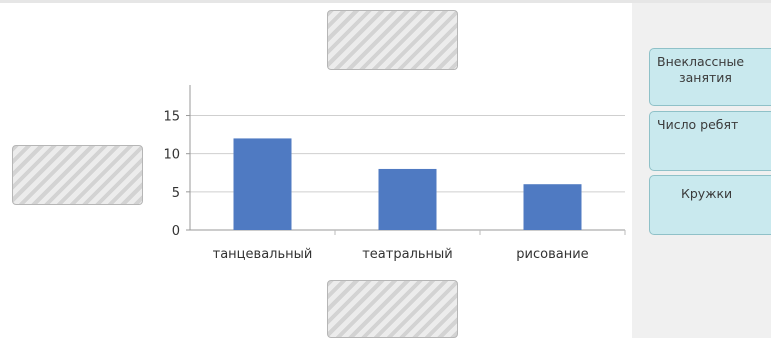 This screenshot has height=338, width=771. Describe the element at coordinates (77, 175) in the screenshot. I see `drop-zone-y-axis-label` at that location.